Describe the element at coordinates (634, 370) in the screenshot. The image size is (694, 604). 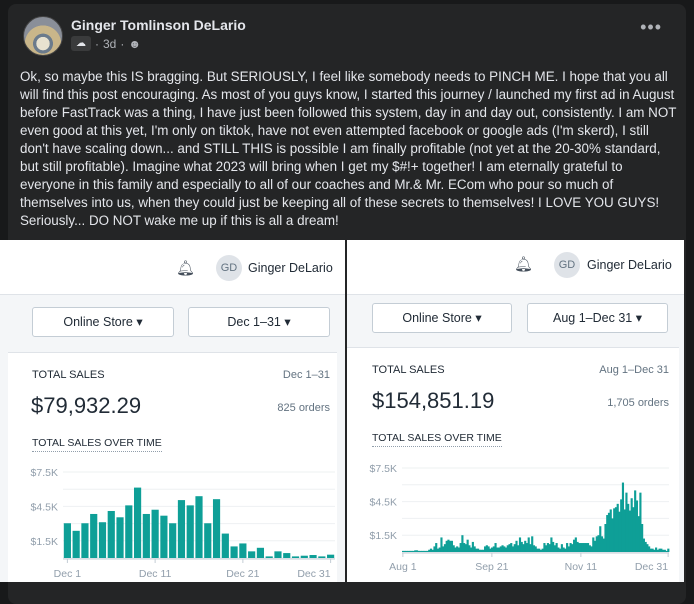
I see `date-range: Aug 1–Dec 31` at that location.